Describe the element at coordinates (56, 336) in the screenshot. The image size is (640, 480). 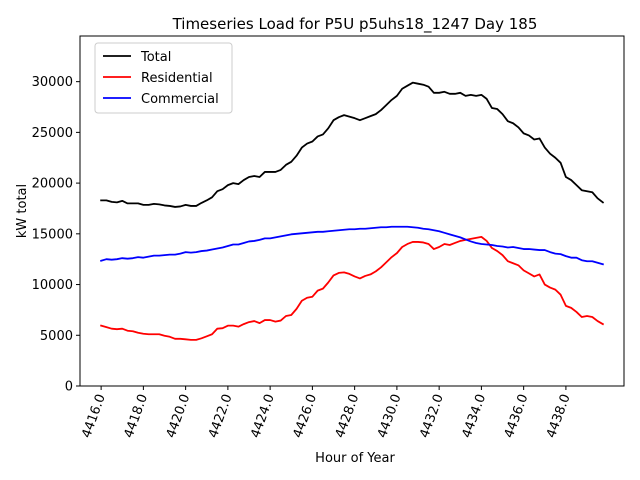
I see `y-tick-label: 5000` at that location.